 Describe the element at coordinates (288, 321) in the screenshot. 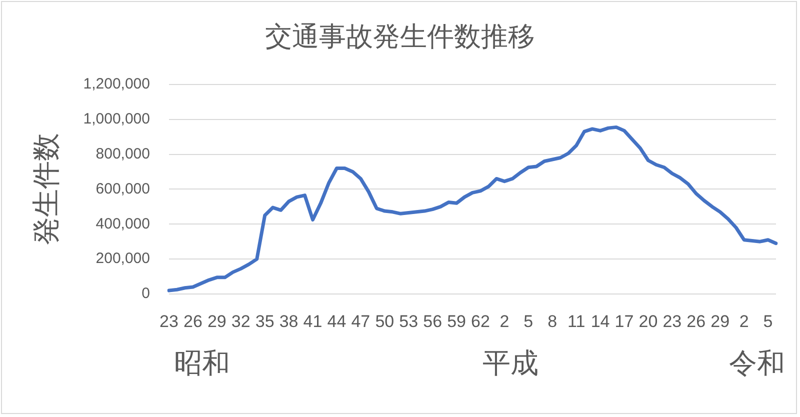

I see `x-tick-label: 38` at that location.